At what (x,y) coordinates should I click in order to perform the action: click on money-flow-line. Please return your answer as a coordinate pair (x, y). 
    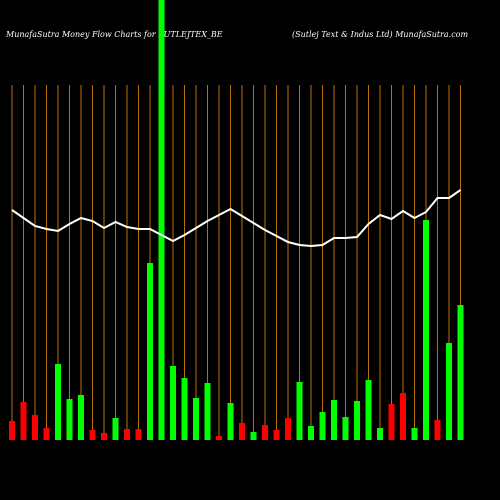
    Looking at the image, I should click on (236, 218).